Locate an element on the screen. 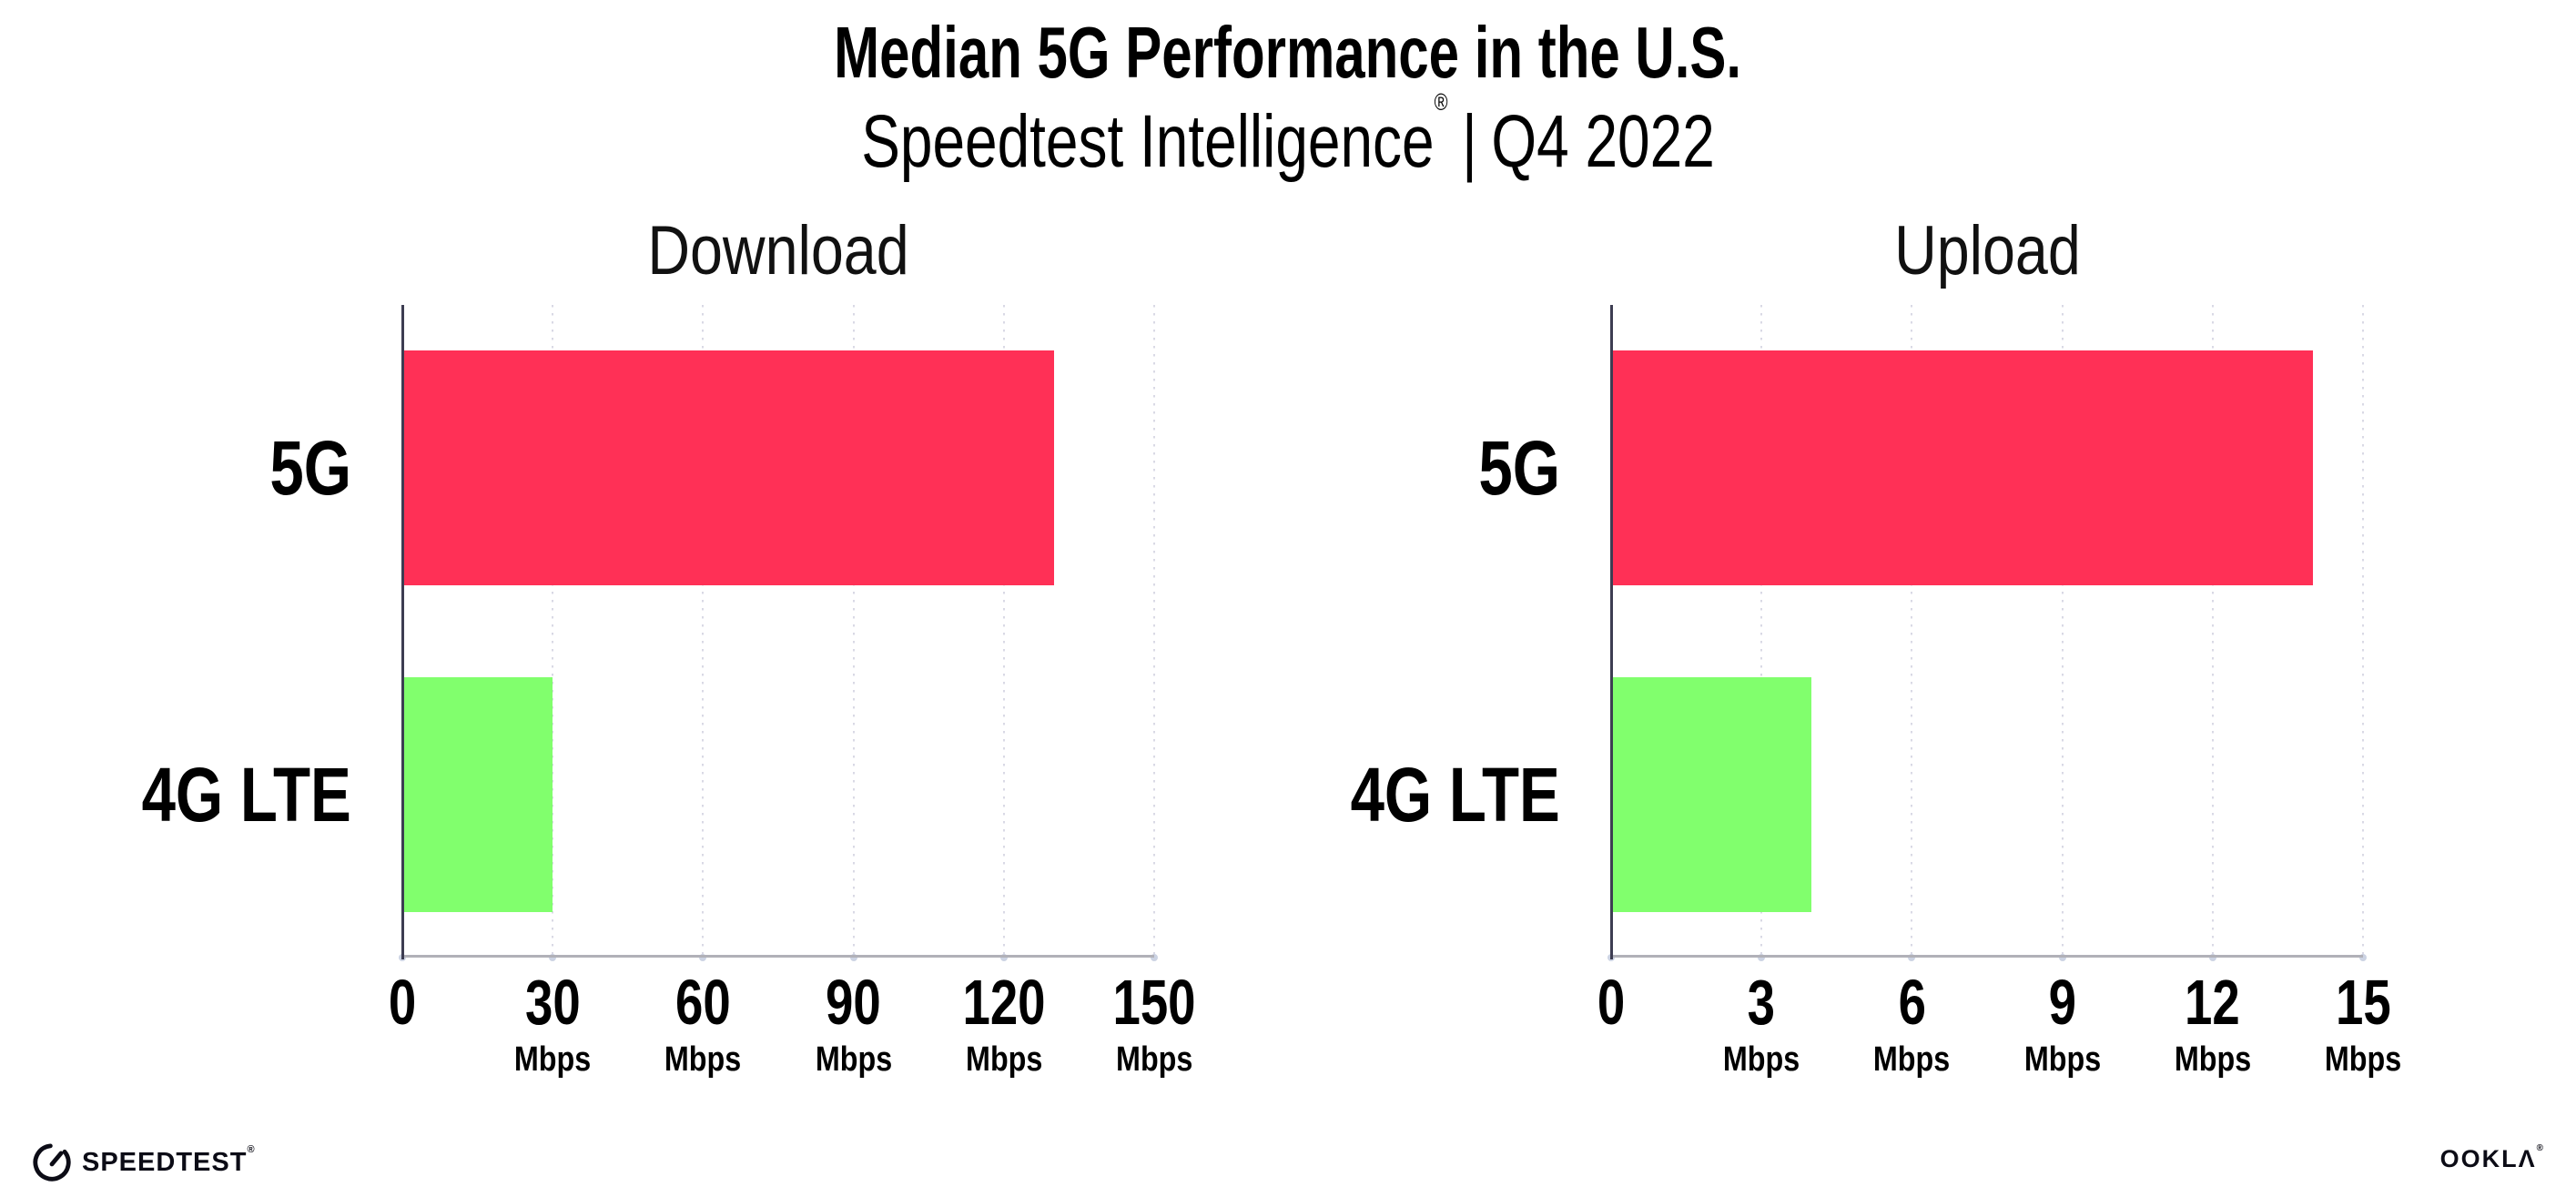 This screenshot has width=2576, height=1197. subtitle-period: Q4 2022 is located at coordinates (1603, 141).